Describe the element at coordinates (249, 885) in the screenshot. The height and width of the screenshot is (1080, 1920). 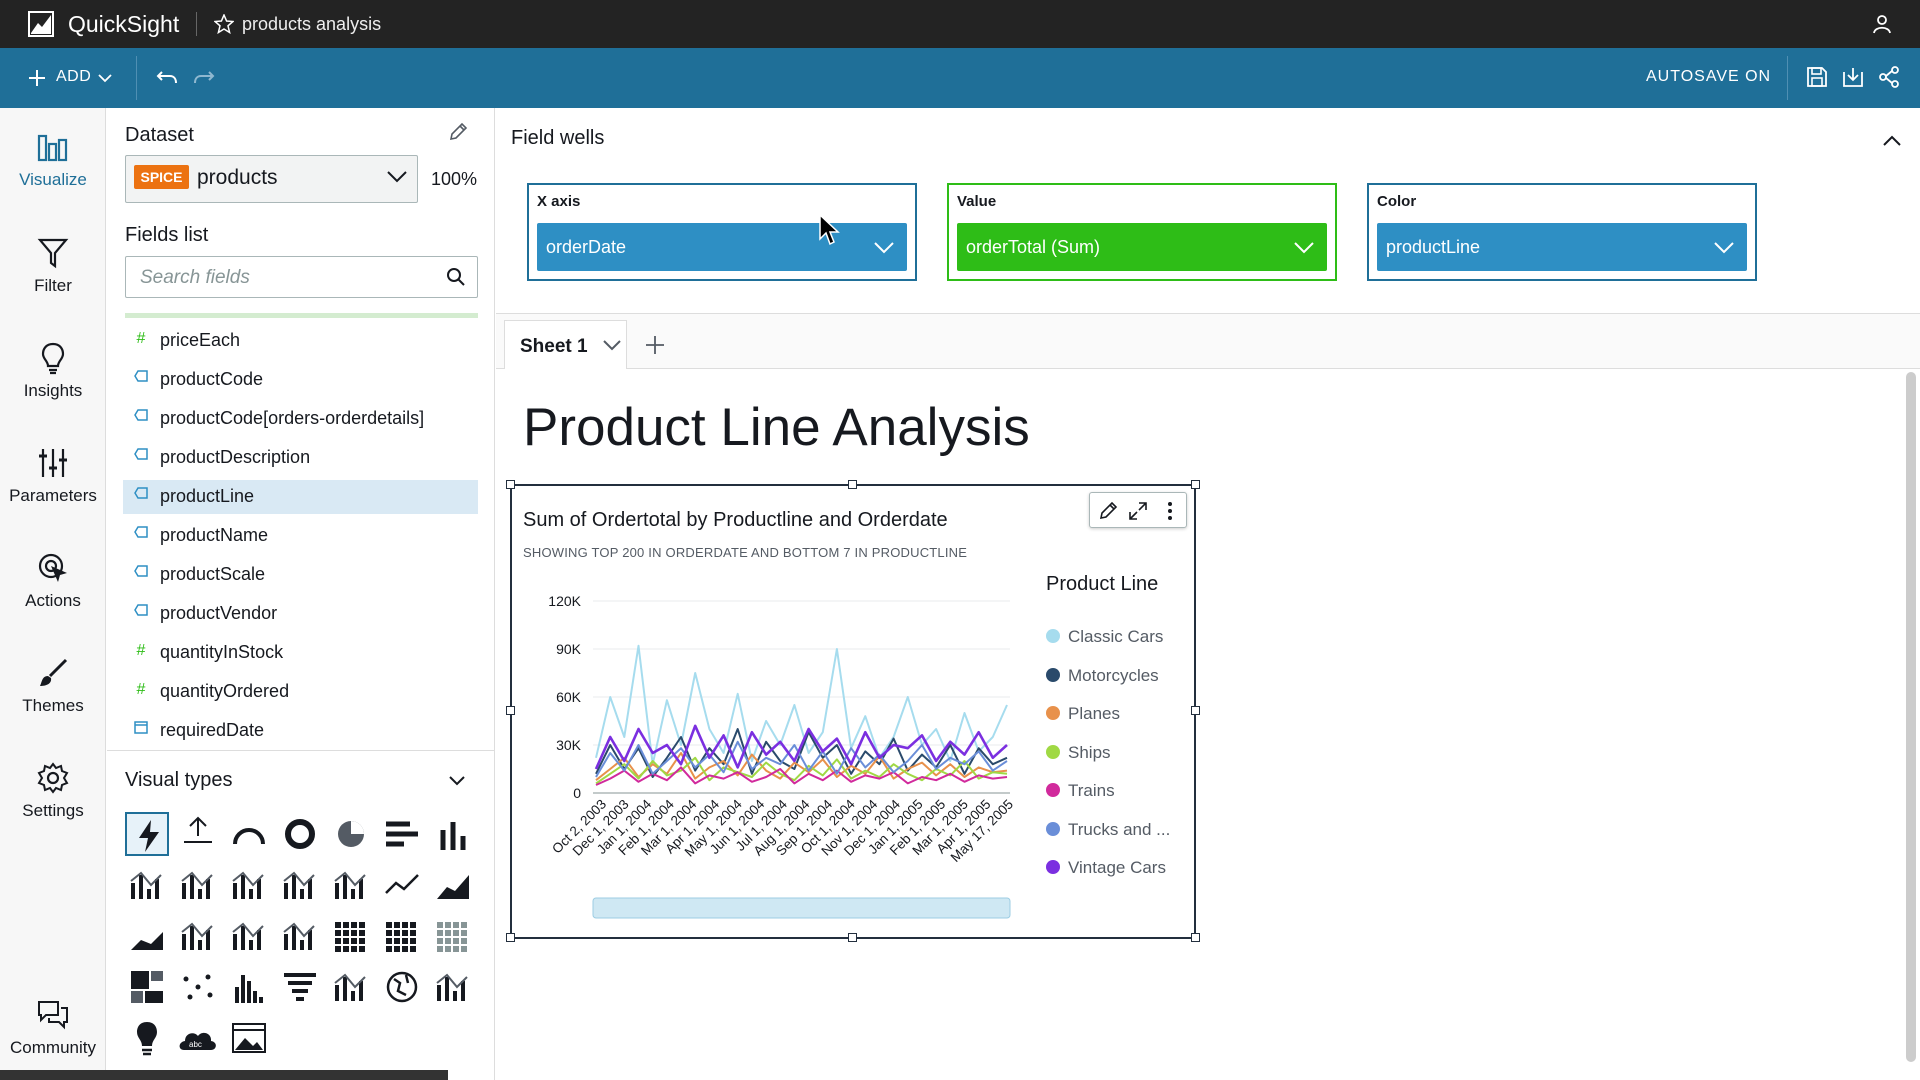
I see `hbar-100-icon` at that location.